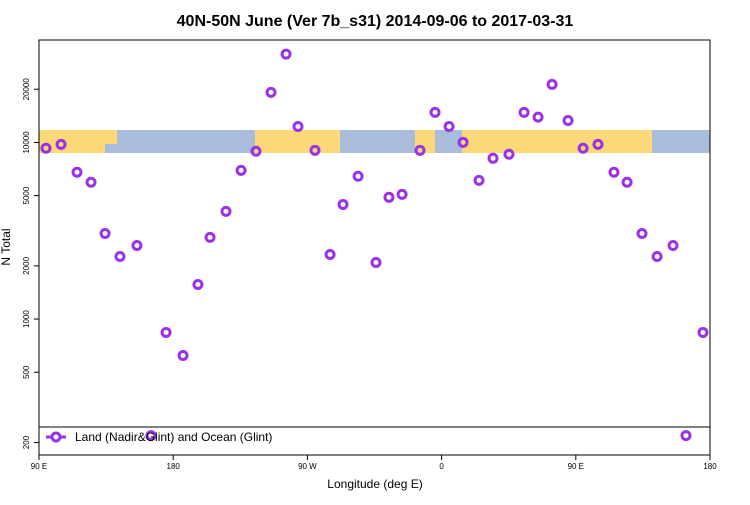  I want to click on x-tick-label: 0, so click(441, 466).